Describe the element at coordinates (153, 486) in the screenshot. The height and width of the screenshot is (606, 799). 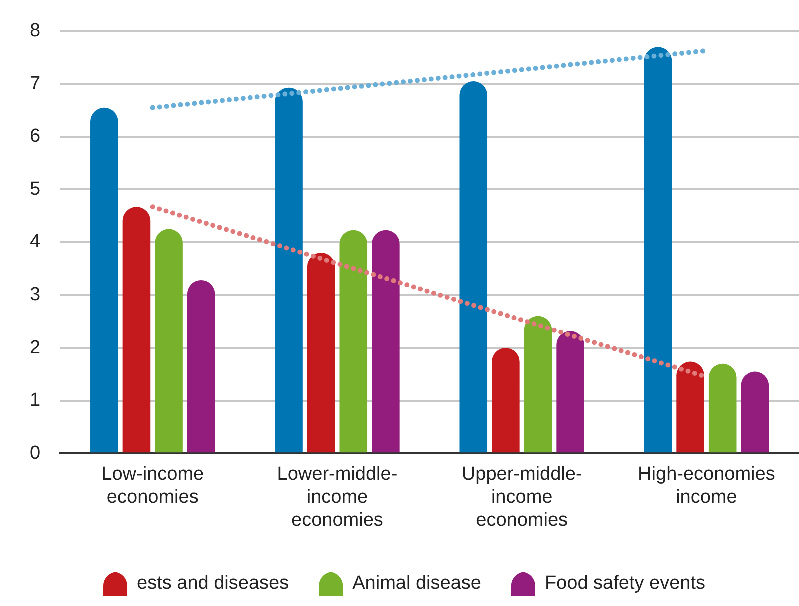
I see `x-tick-label: Low-income economies` at that location.